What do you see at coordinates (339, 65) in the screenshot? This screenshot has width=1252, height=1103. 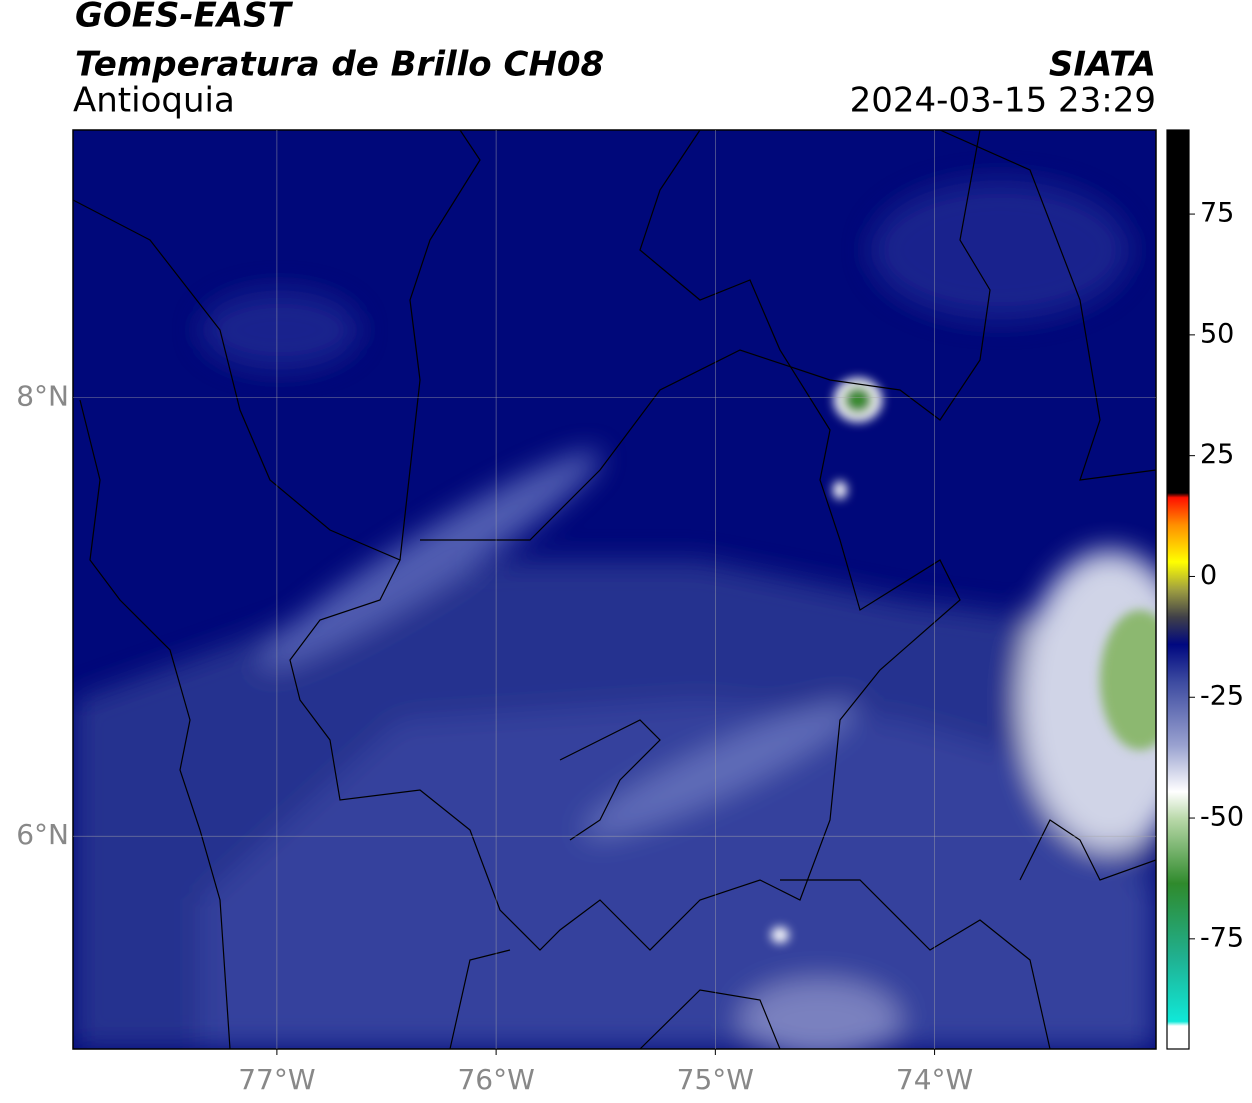 I see `subtitle: Temperatura de Brillo CH08` at bounding box center [339, 65].